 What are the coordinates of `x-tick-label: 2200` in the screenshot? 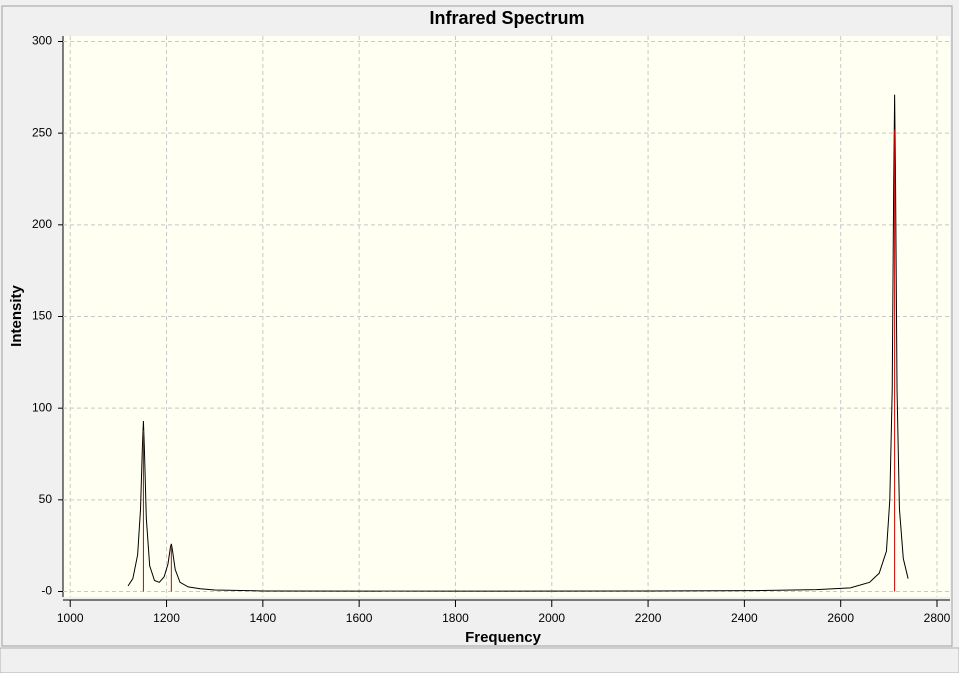 It's located at (648, 618).